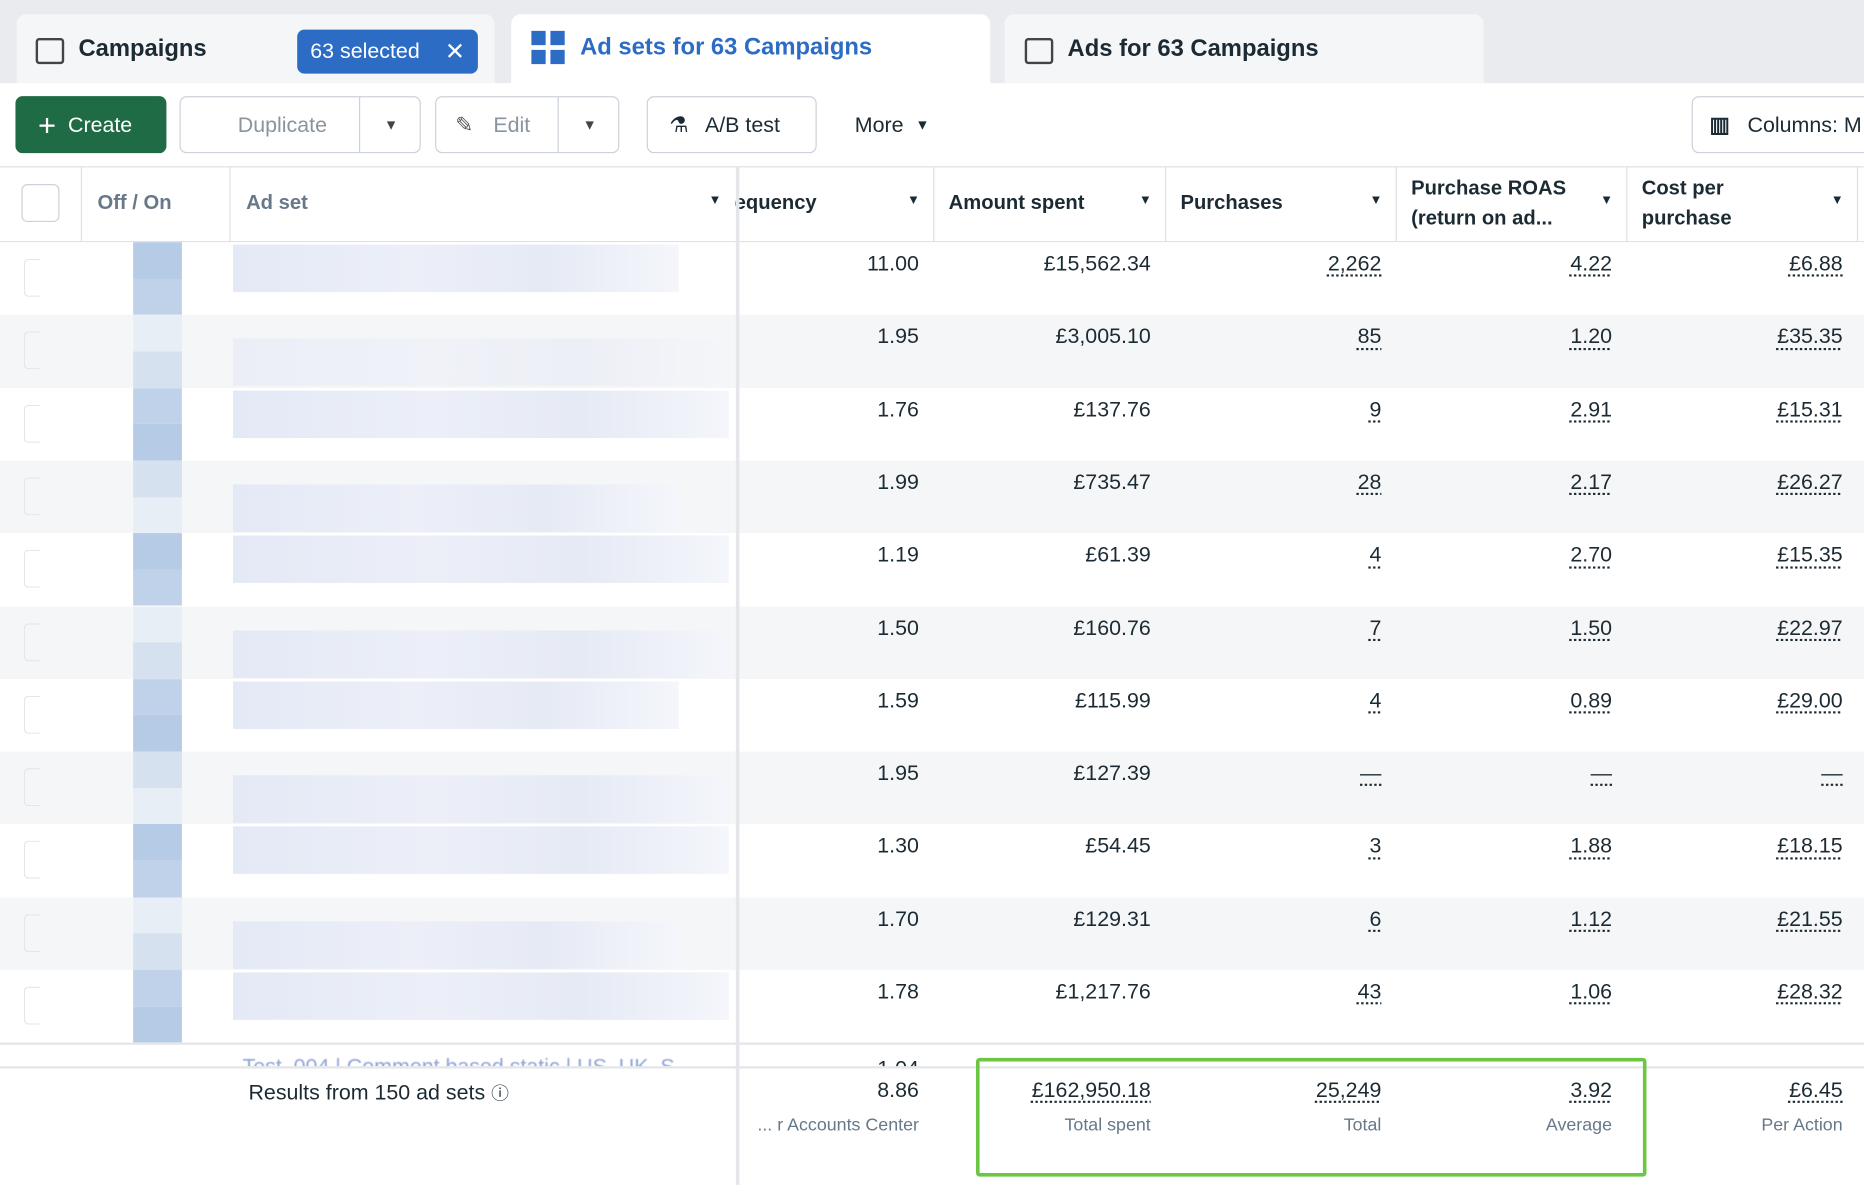 The image size is (1864, 1192). I want to click on tab, so click(1244, 49).